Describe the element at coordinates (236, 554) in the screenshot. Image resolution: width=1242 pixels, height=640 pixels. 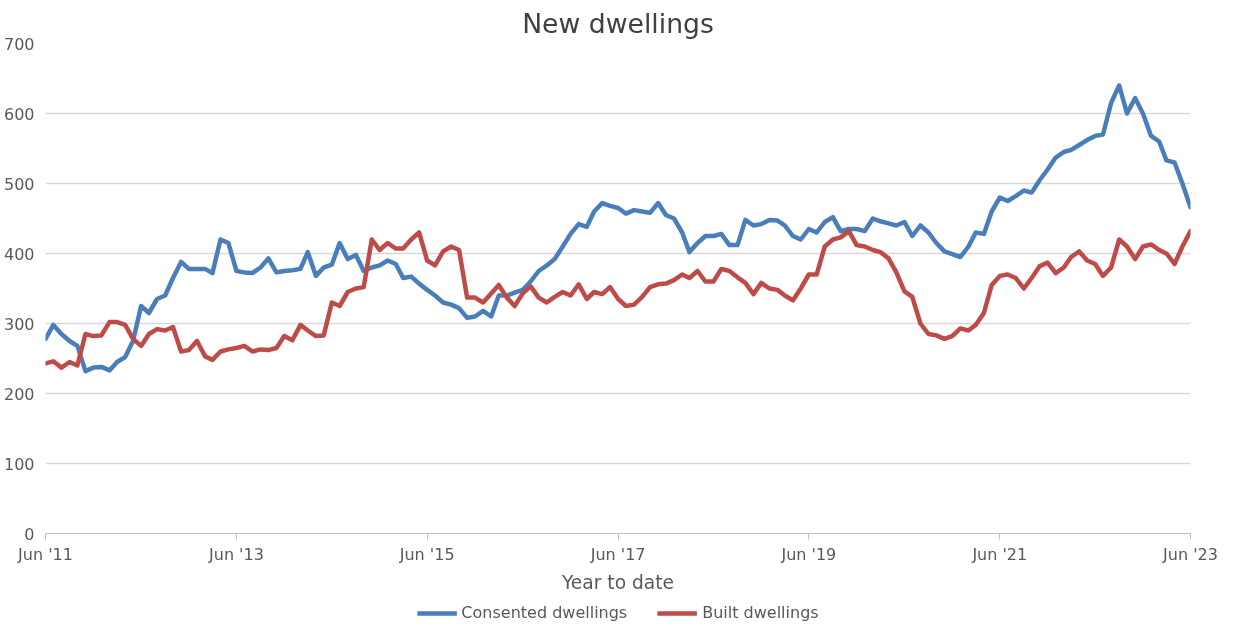
I see `x-tick-label: Jun '13` at that location.